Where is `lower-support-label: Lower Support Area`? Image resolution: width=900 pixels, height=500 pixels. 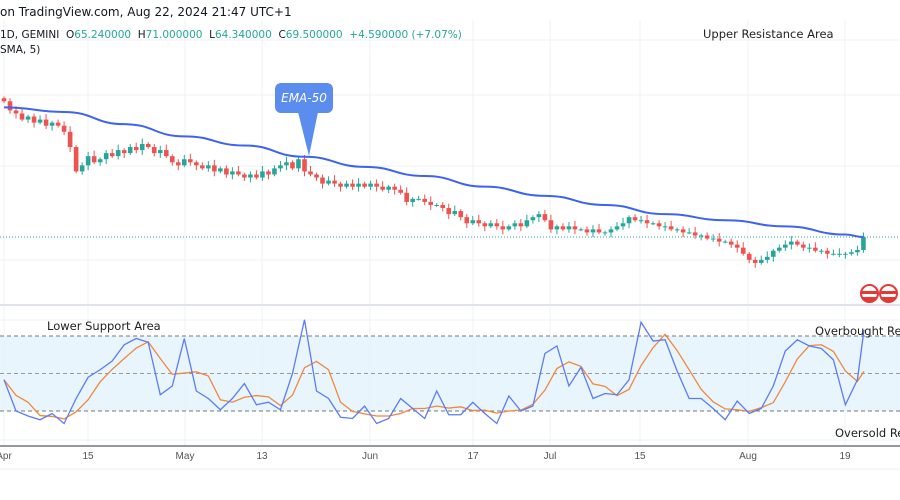
lower-support-label: Lower Support Area is located at coordinates (104, 326).